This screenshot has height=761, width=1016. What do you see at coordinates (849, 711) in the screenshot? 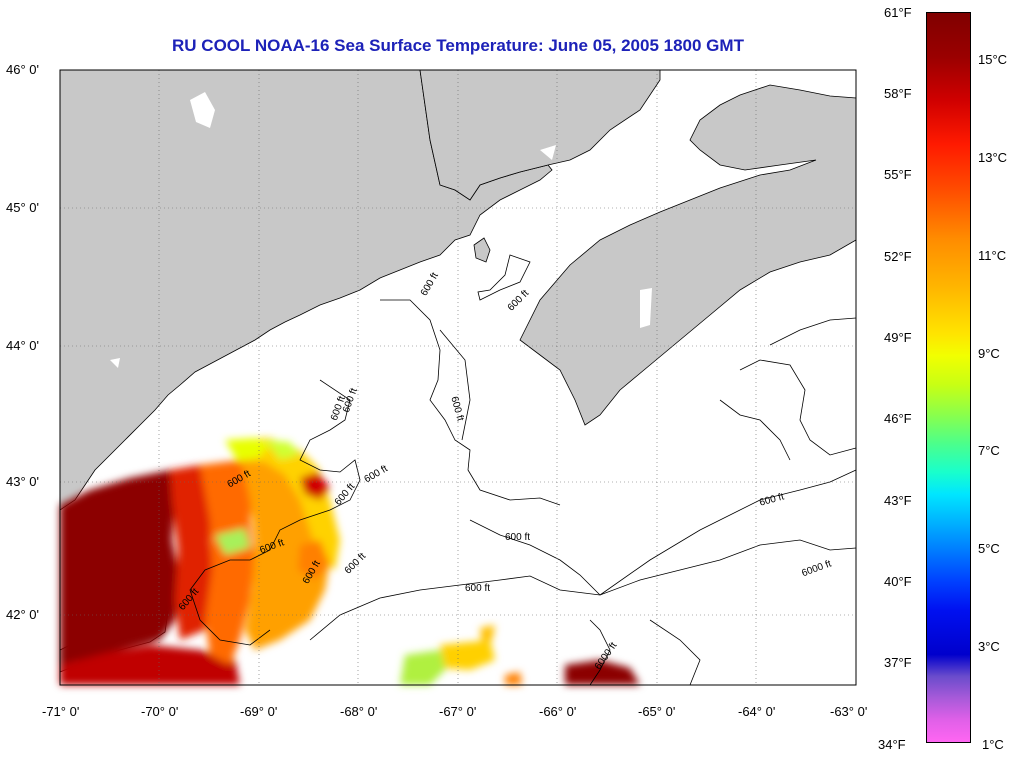
I see `lon-label: -63° 0'` at bounding box center [849, 711].